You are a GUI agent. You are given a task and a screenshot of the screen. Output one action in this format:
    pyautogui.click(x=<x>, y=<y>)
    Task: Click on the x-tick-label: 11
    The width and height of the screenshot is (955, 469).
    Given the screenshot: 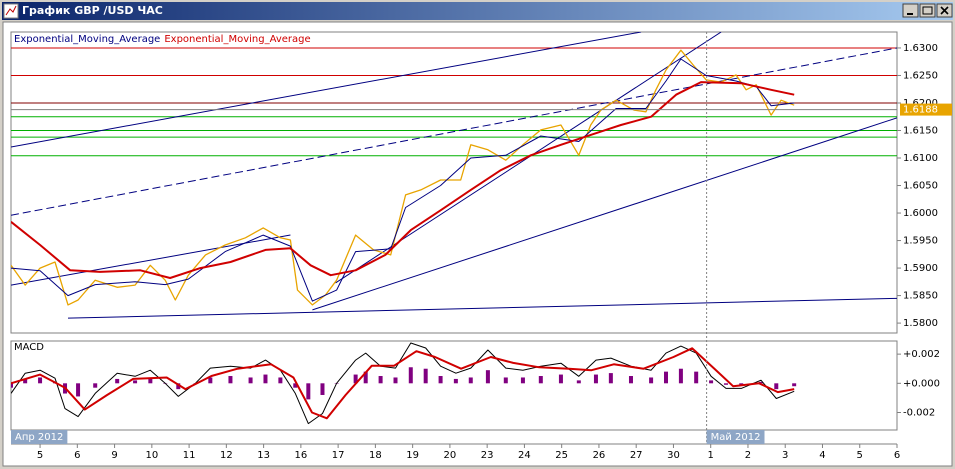 What is the action you would take?
    pyautogui.click(x=189, y=455)
    